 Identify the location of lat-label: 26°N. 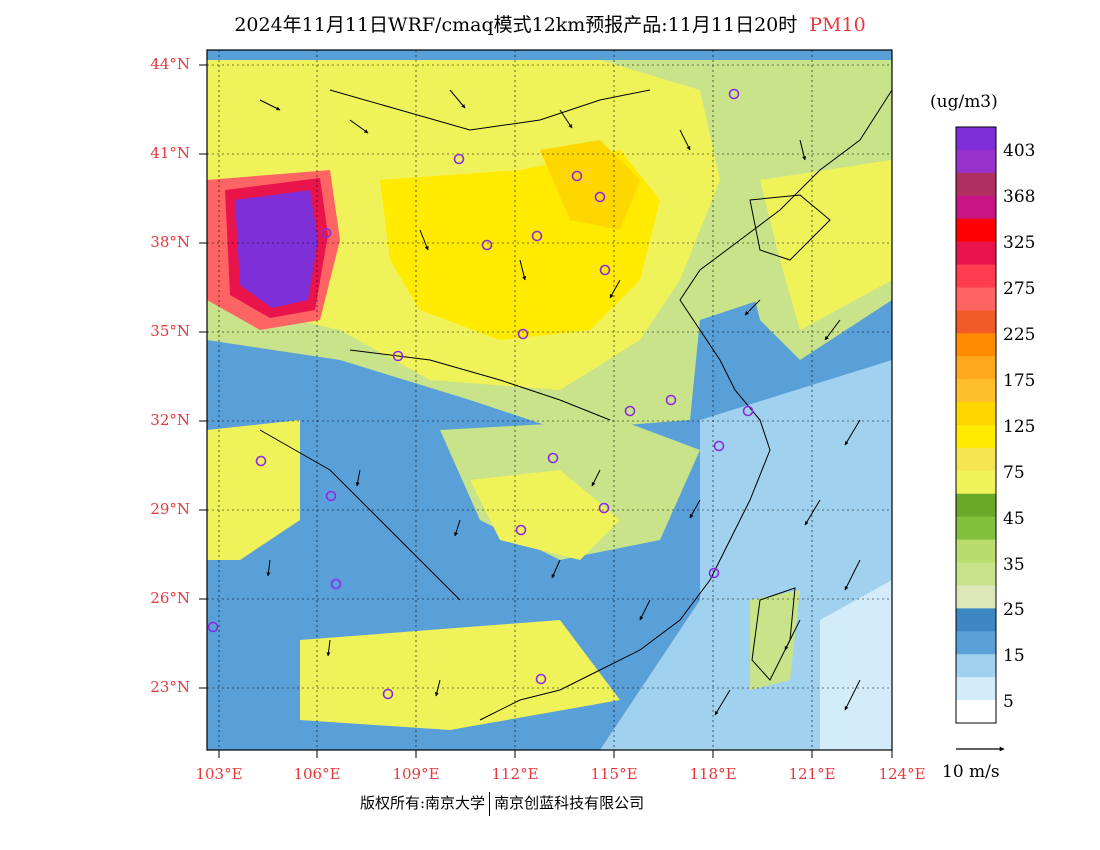
(170, 598).